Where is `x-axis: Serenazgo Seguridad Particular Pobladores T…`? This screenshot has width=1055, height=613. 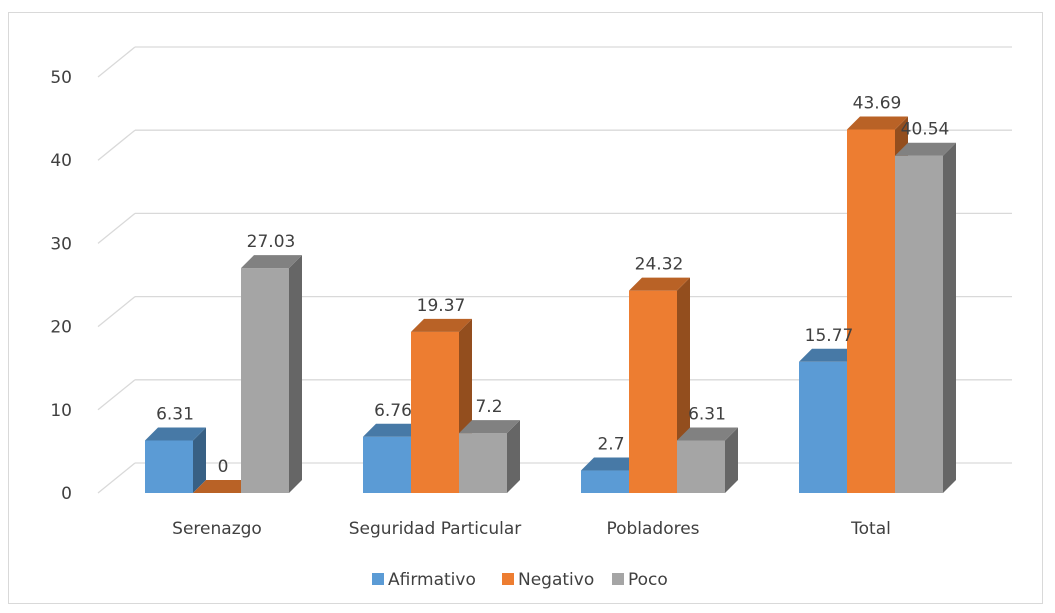 x-axis: Serenazgo Seguridad Particular Pobladores T… is located at coordinates (531, 529).